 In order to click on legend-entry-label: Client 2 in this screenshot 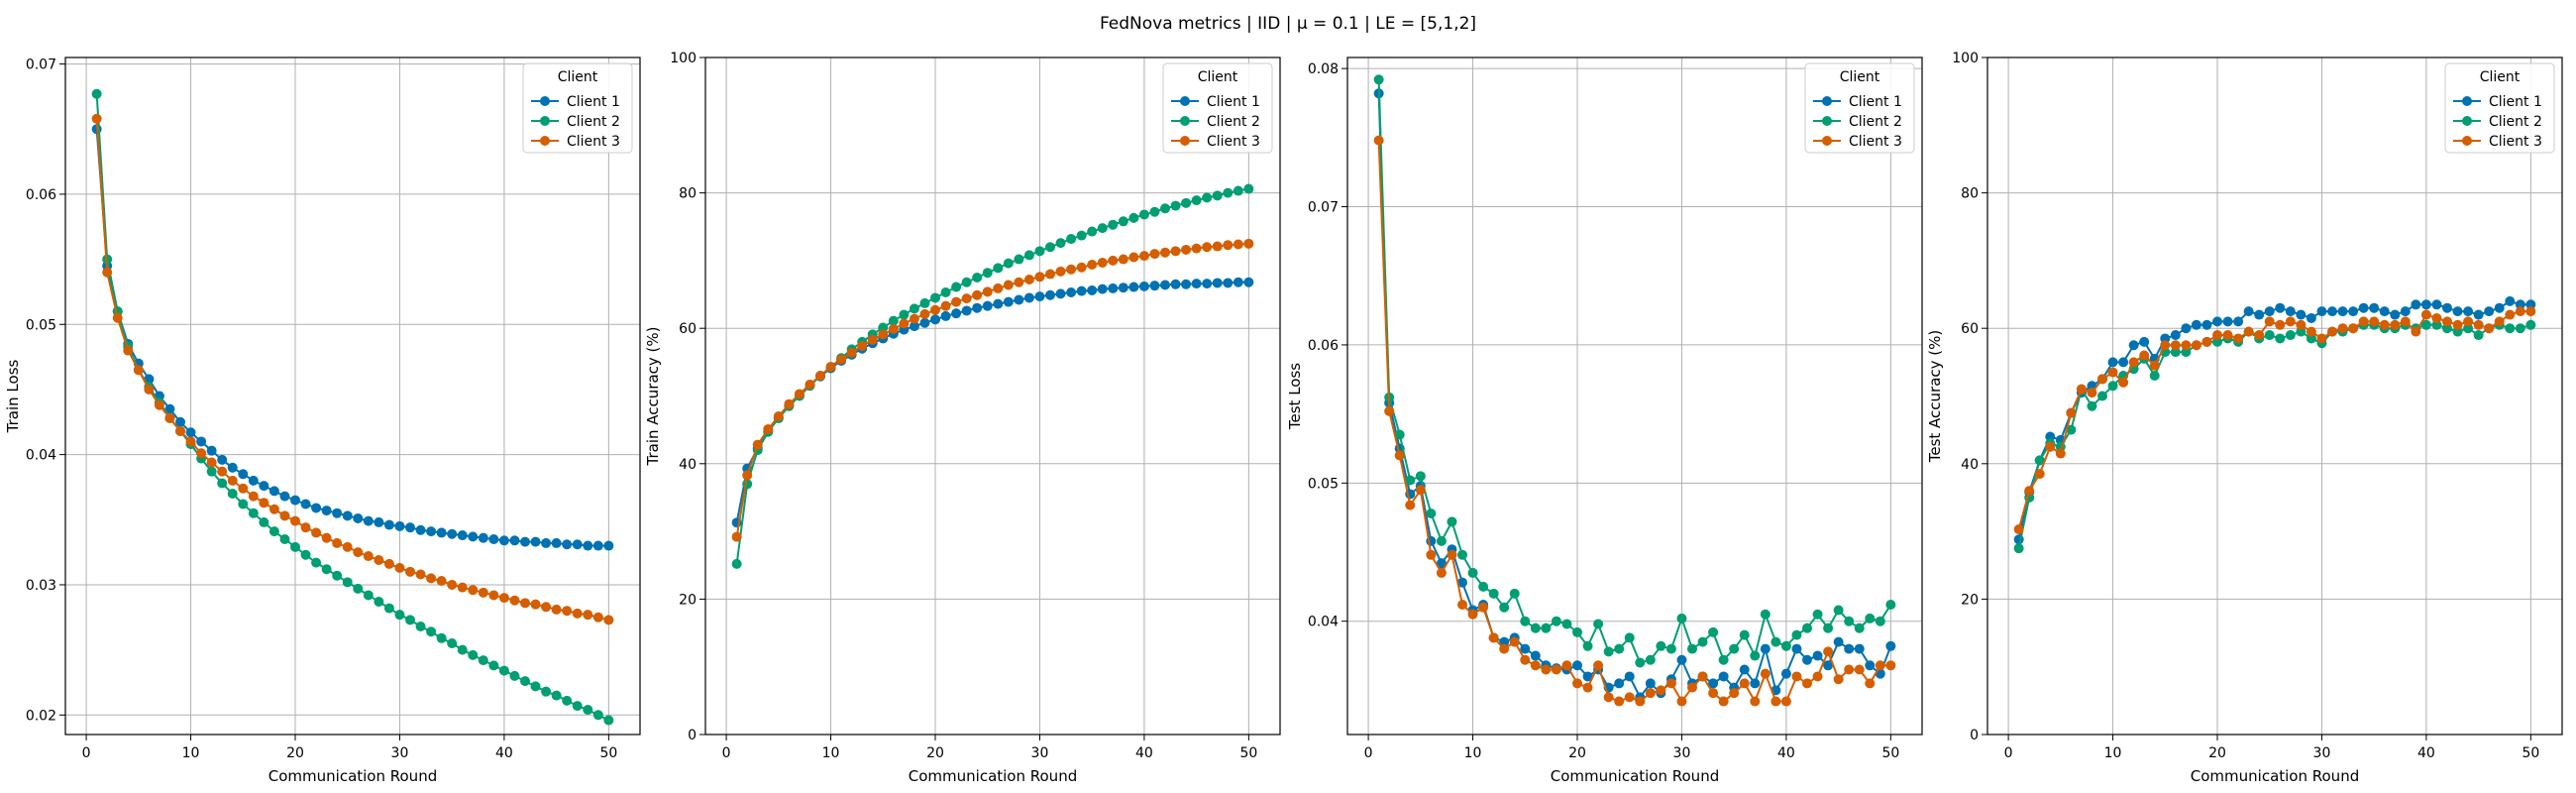, I will do `click(2515, 122)`.